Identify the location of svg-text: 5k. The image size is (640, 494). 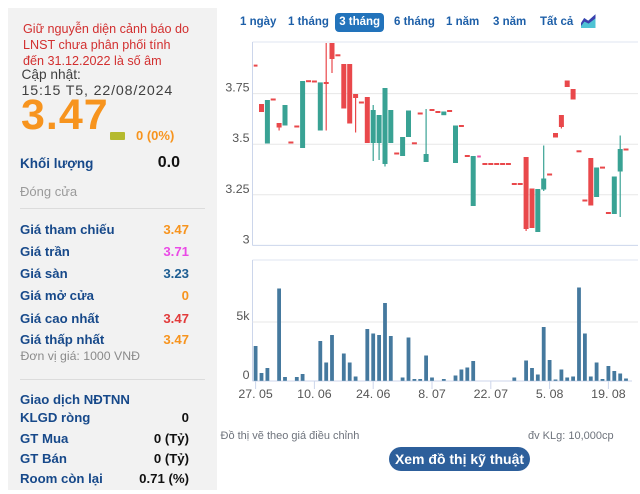
(243, 316).